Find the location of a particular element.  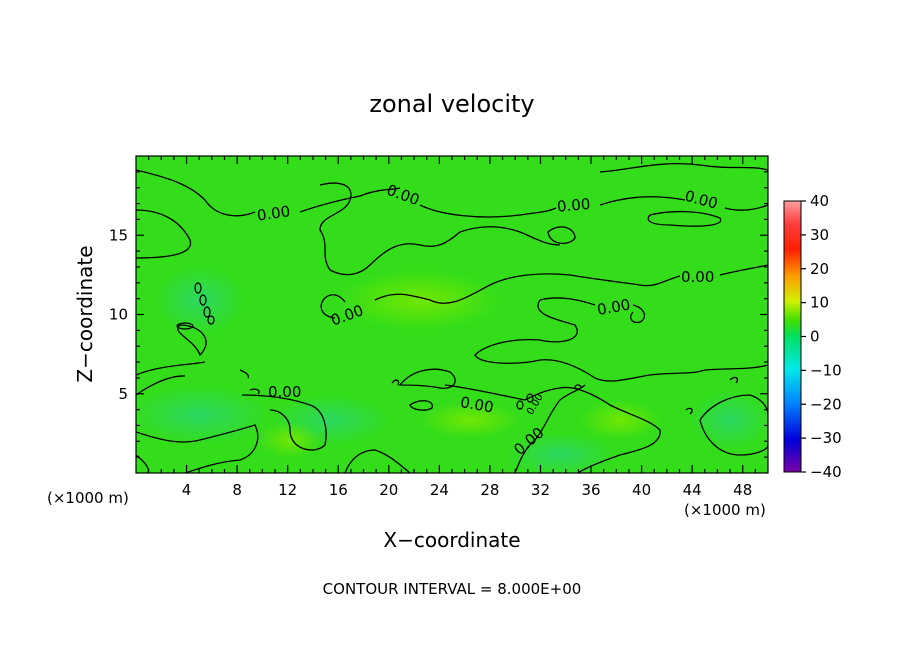

x-axis-label: X−coordinate is located at coordinates (451, 540).